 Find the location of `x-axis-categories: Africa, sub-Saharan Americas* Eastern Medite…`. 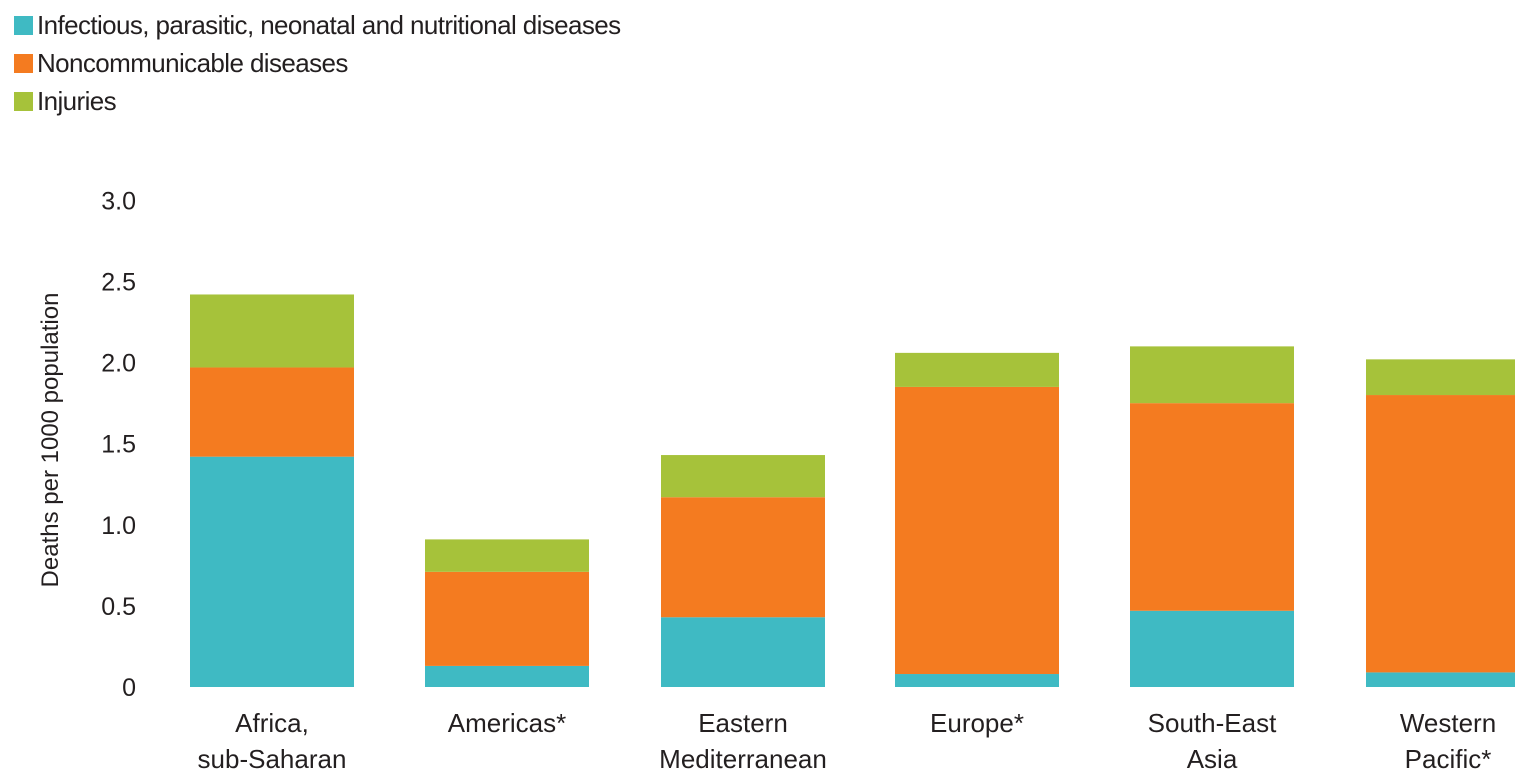

x-axis-categories: Africa, sub-Saharan Americas* Eastern Medite… is located at coordinates (847, 741).